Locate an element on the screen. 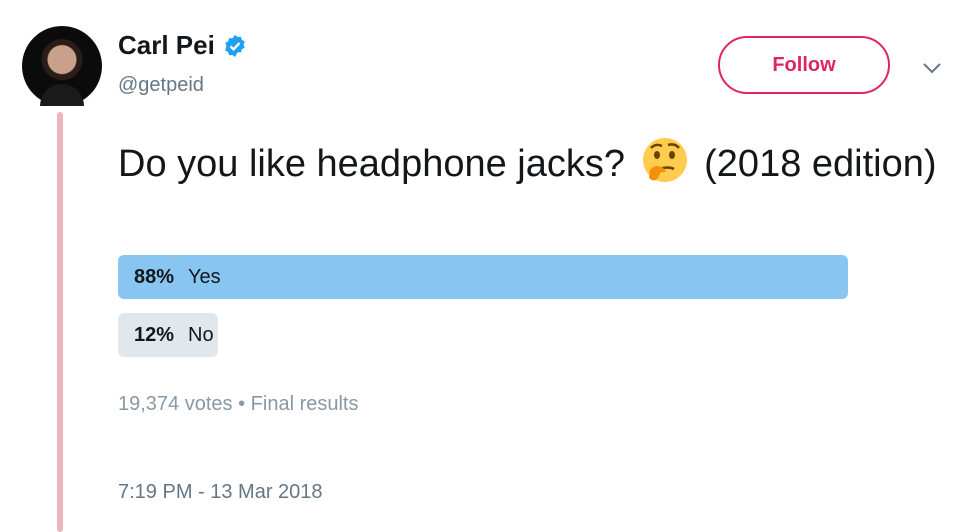 The height and width of the screenshot is (532, 980). poll-percent: 88% is located at coordinates (154, 277).